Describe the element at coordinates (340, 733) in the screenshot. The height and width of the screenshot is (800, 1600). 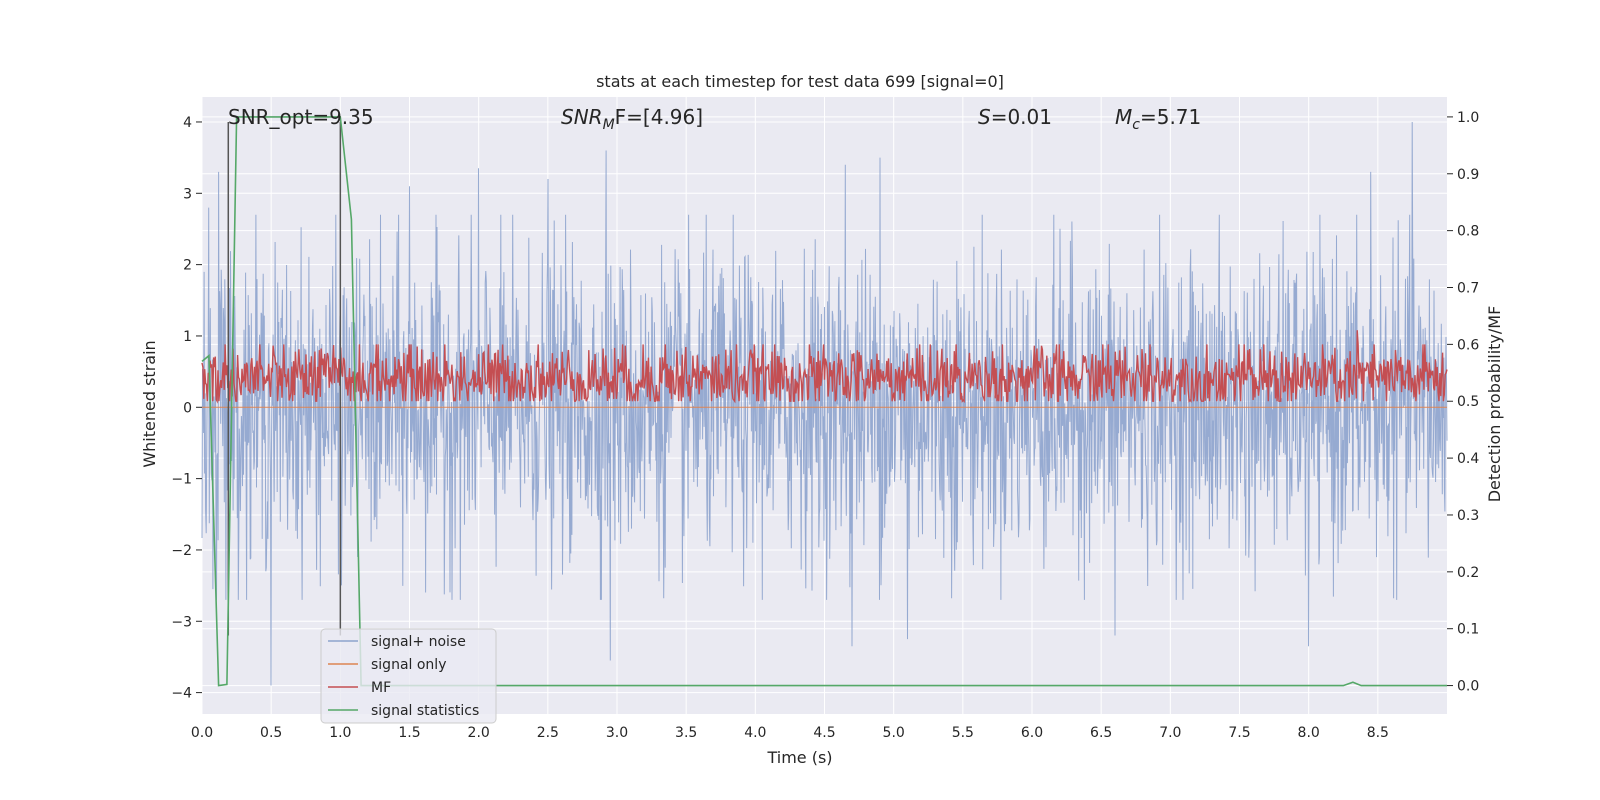
I see `x-tick-label: 1.0` at that location.